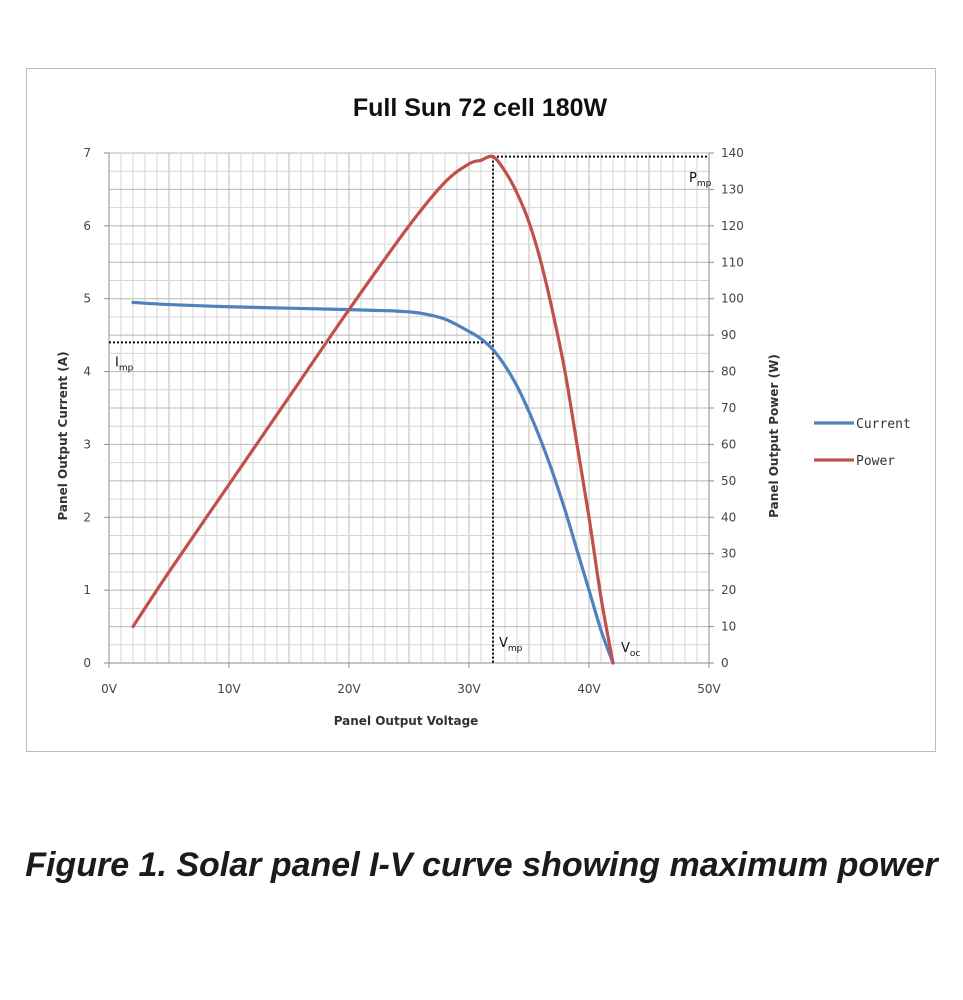  Describe the element at coordinates (469, 689) in the screenshot. I see `x-tick-label: 30V` at that location.